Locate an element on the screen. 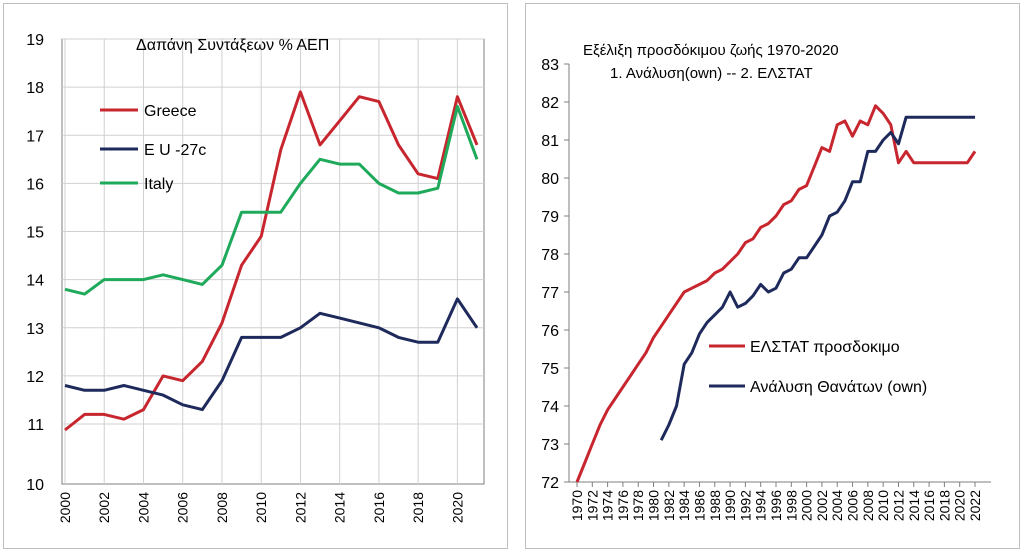  legend-label: Ανάλυση Θανάτων (own) is located at coordinates (838, 387).